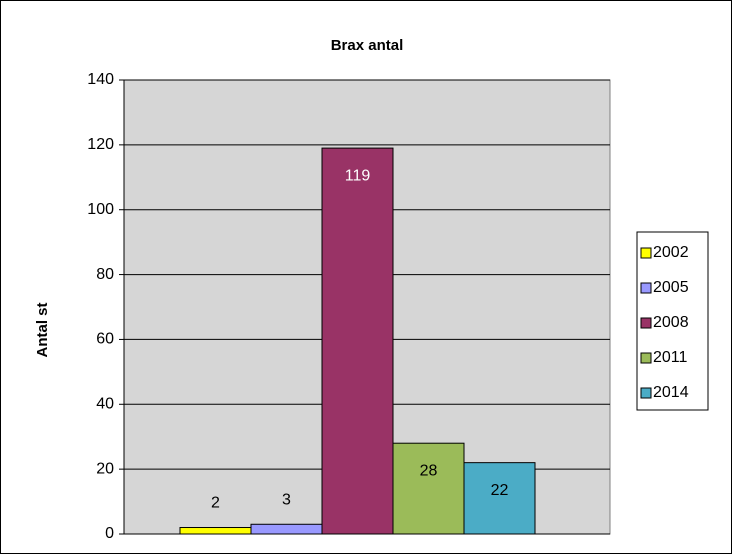 This screenshot has height=554, width=732. Describe the element at coordinates (42, 329) in the screenshot. I see `y-axis-label: Antal st` at that location.